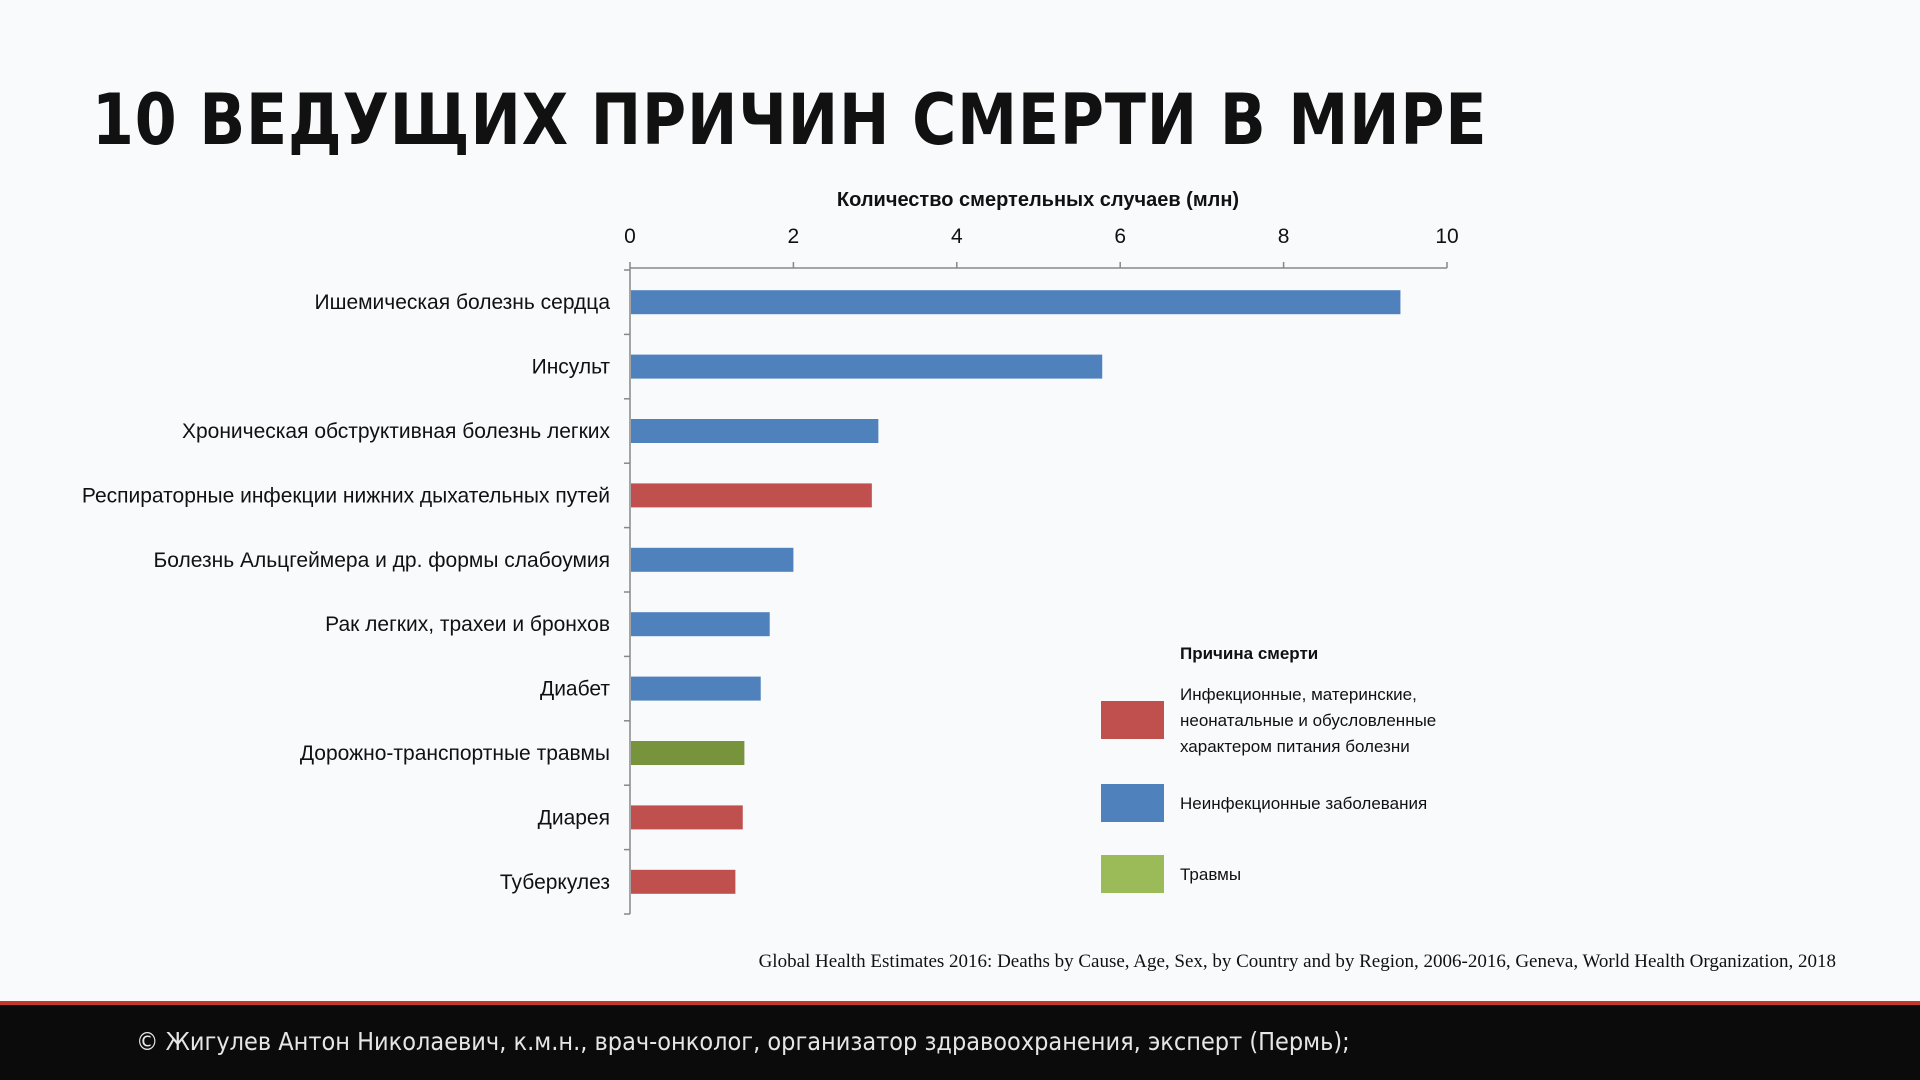 The width and height of the screenshot is (1920, 1080). I want to click on legend-label: Неинфекционные заболевания, so click(1303, 803).